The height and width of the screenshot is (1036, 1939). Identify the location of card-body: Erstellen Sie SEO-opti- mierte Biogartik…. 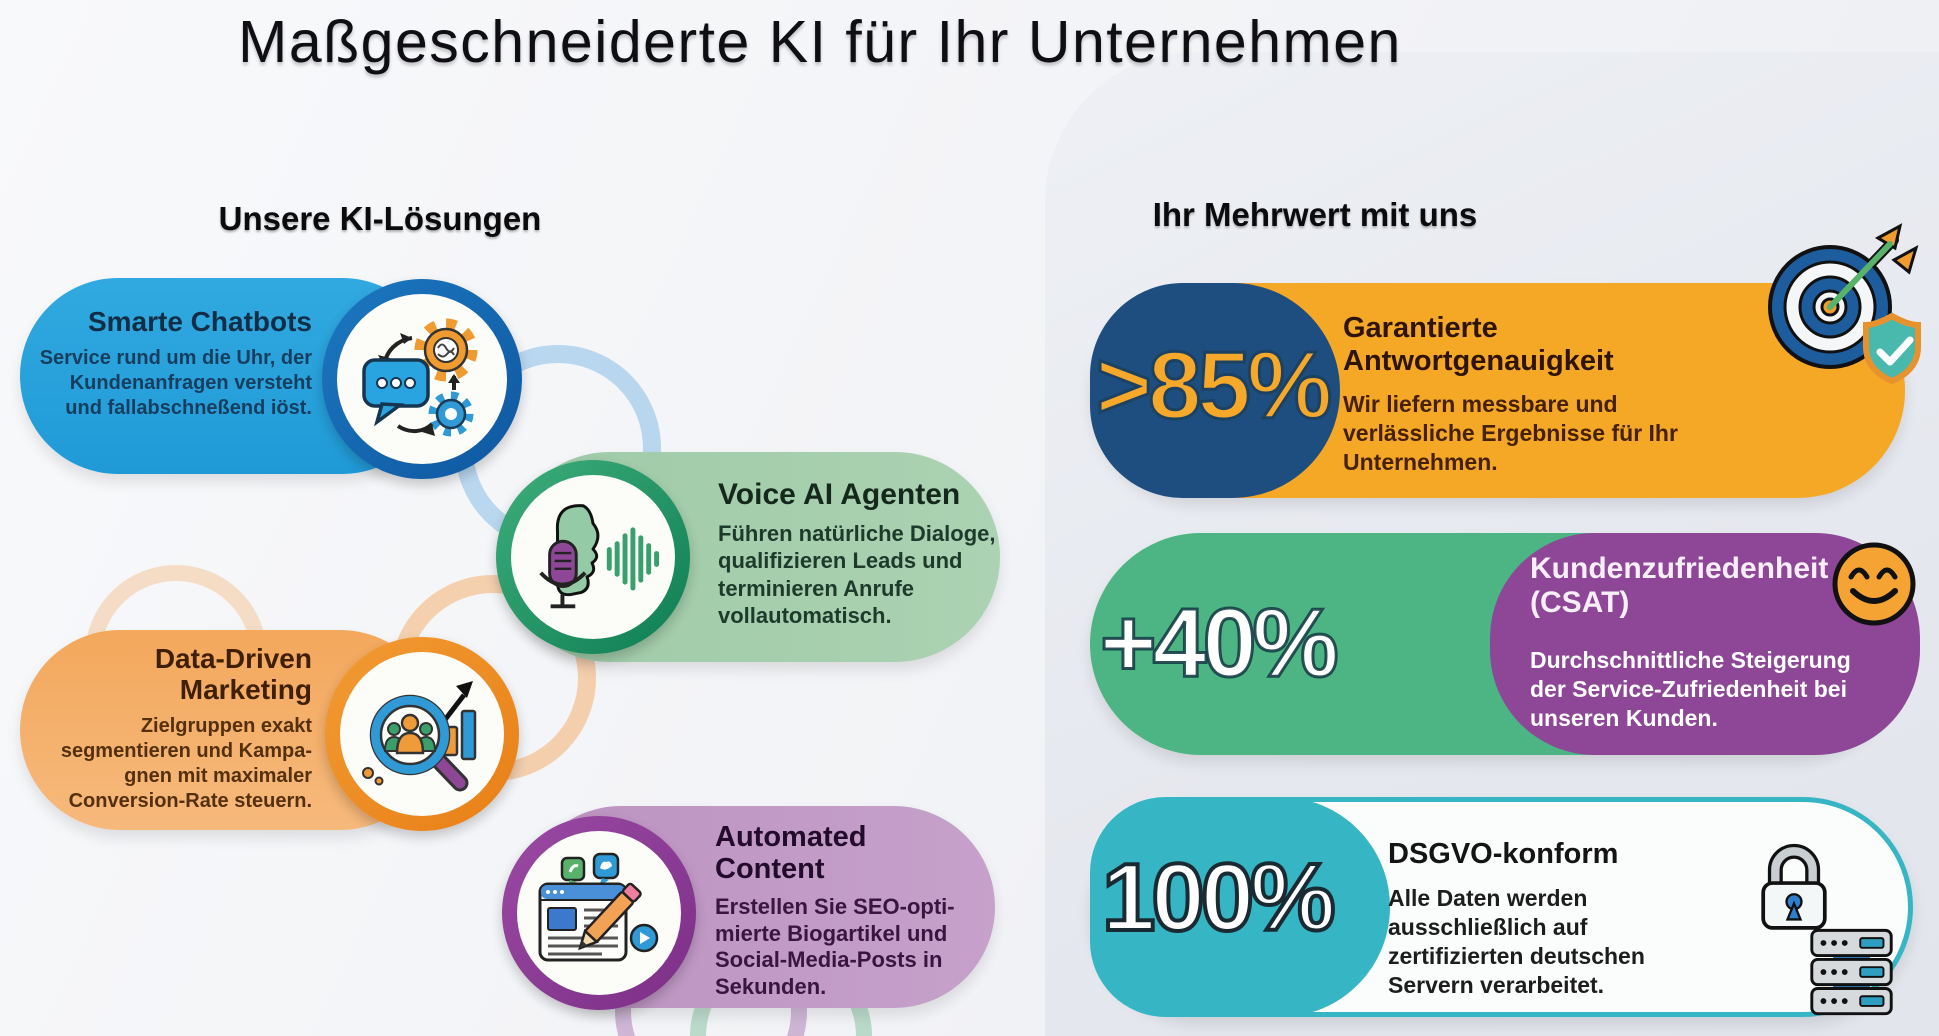
(835, 946).